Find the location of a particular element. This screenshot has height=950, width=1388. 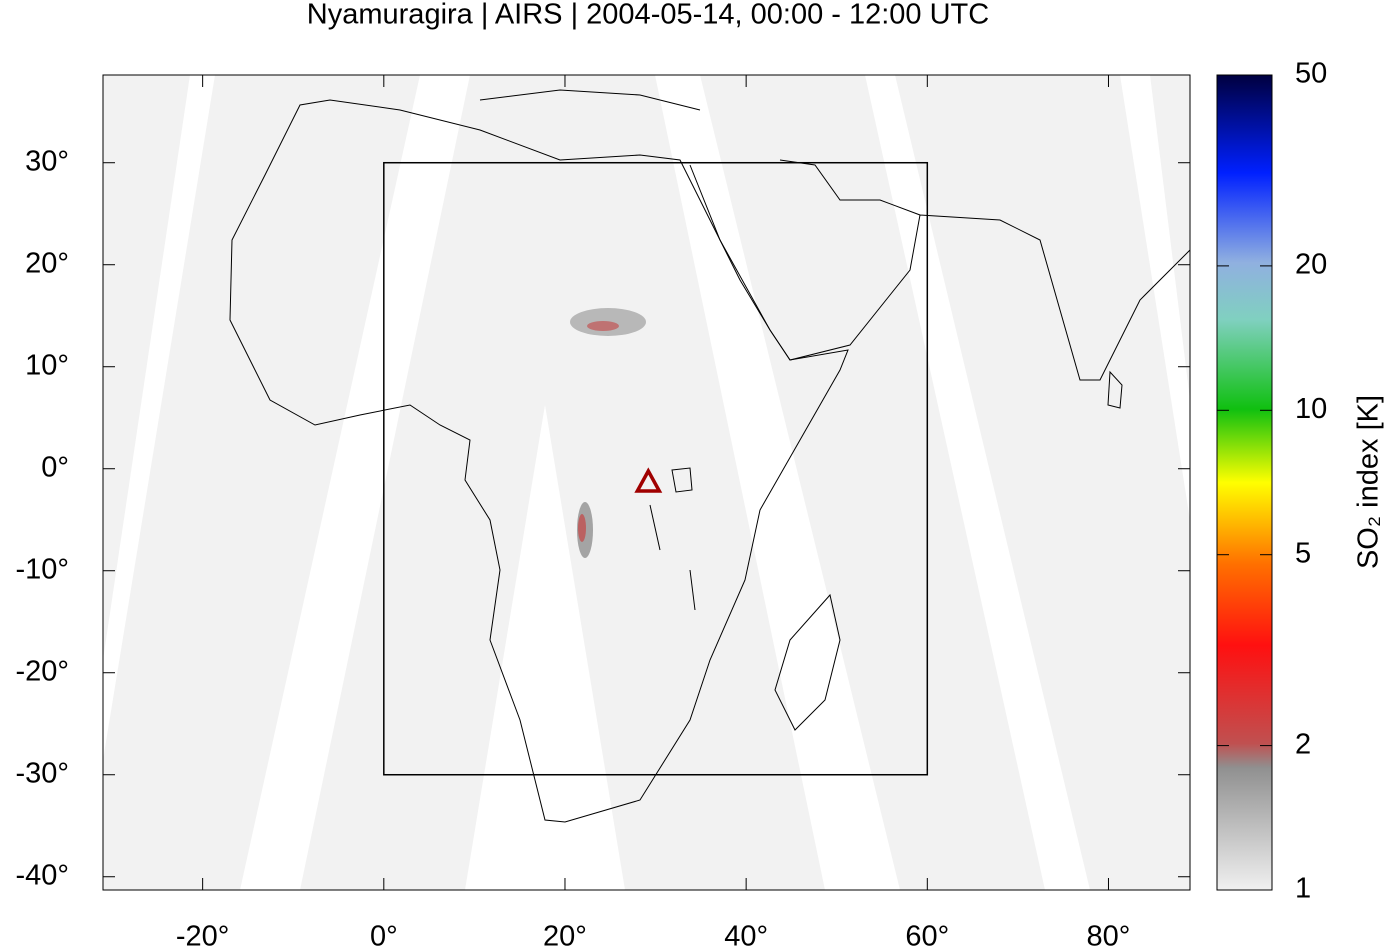

colorbar is located at coordinates (1244, 482).